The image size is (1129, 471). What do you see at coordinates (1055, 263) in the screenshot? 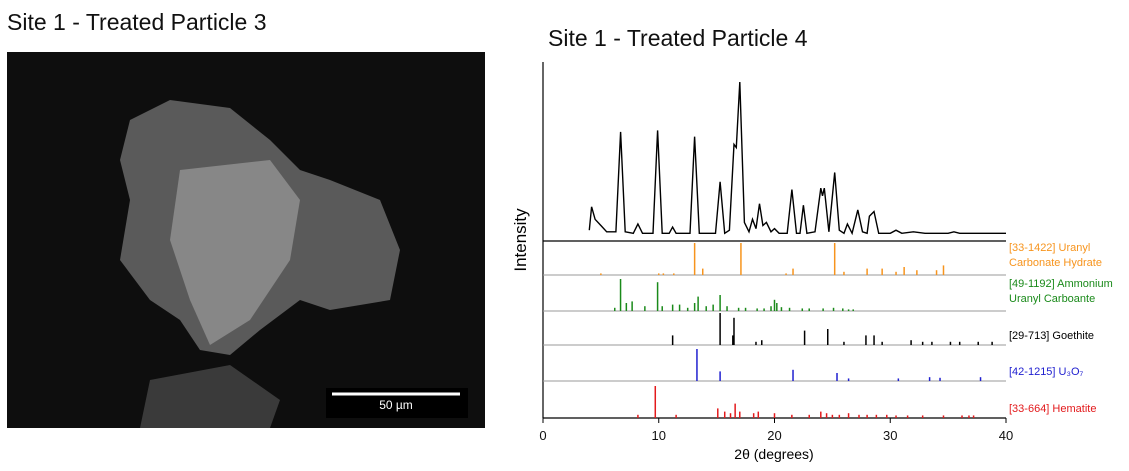
I see `reference-label: Carbonate Hydrate` at bounding box center [1055, 263].